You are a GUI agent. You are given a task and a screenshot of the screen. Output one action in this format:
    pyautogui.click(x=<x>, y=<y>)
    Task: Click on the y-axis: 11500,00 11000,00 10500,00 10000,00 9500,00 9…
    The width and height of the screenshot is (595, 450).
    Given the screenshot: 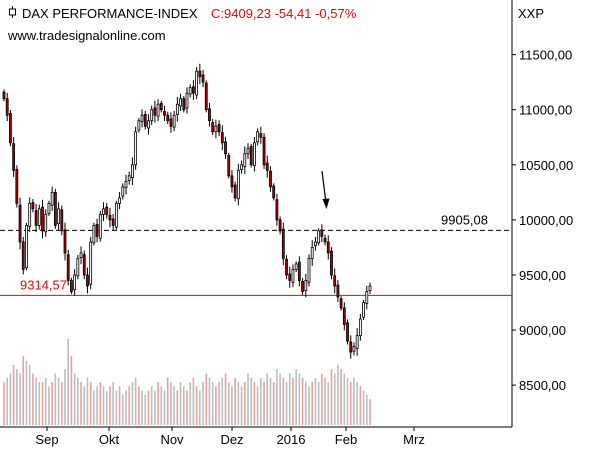 What is the action you would take?
    pyautogui.click(x=542, y=220)
    